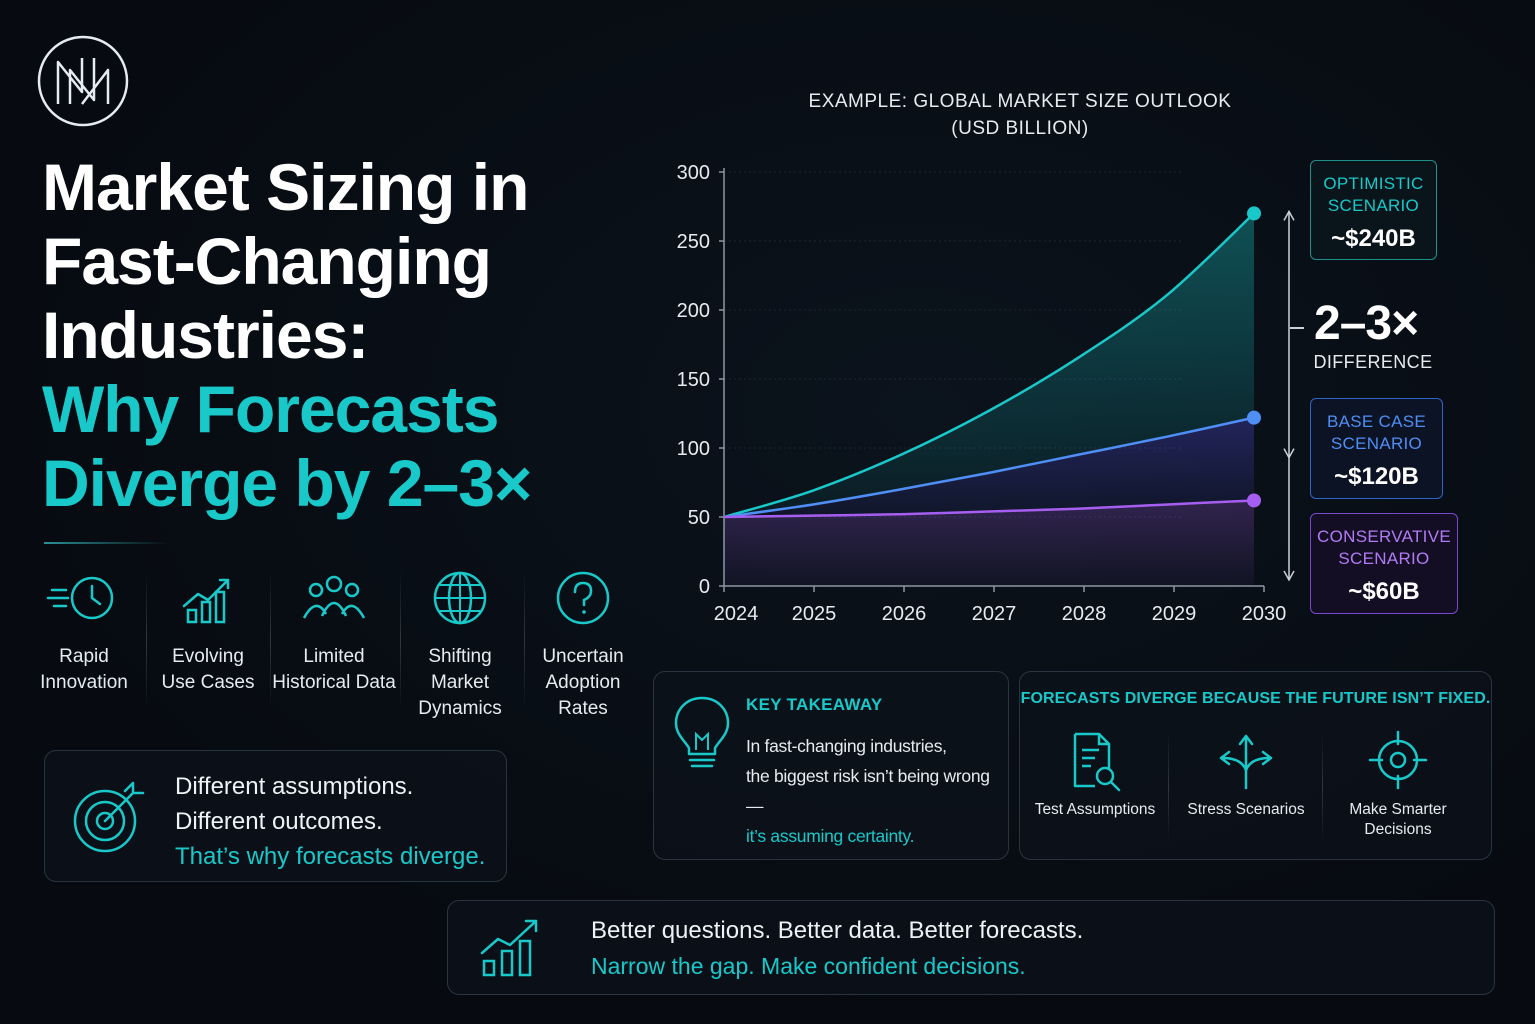  I want to click on takeaway-heading: KEY TAKEAWAY, so click(814, 704).